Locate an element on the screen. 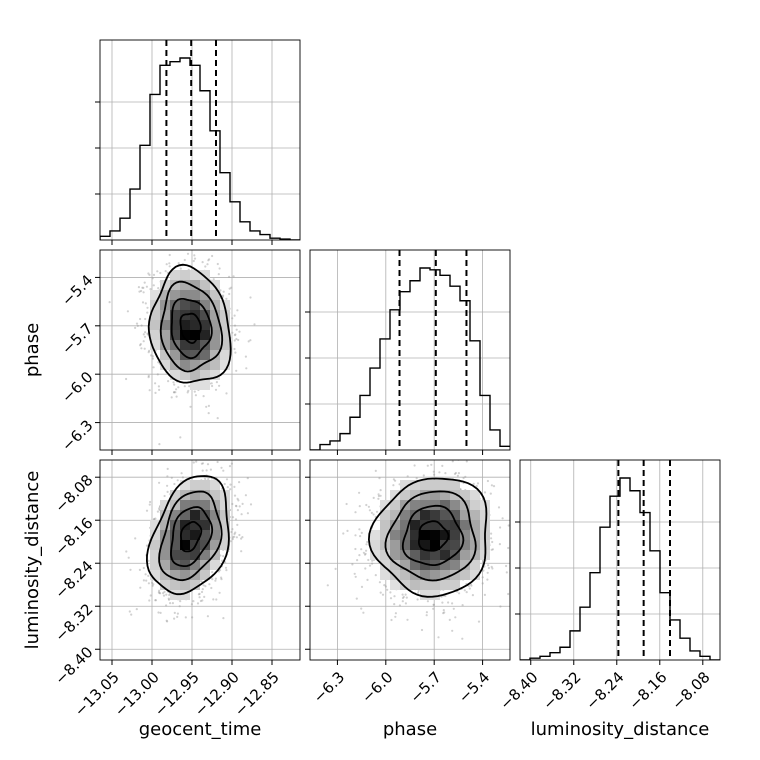  scatter-panel-geocent_time-luminosity_distance is located at coordinates (198, 562).